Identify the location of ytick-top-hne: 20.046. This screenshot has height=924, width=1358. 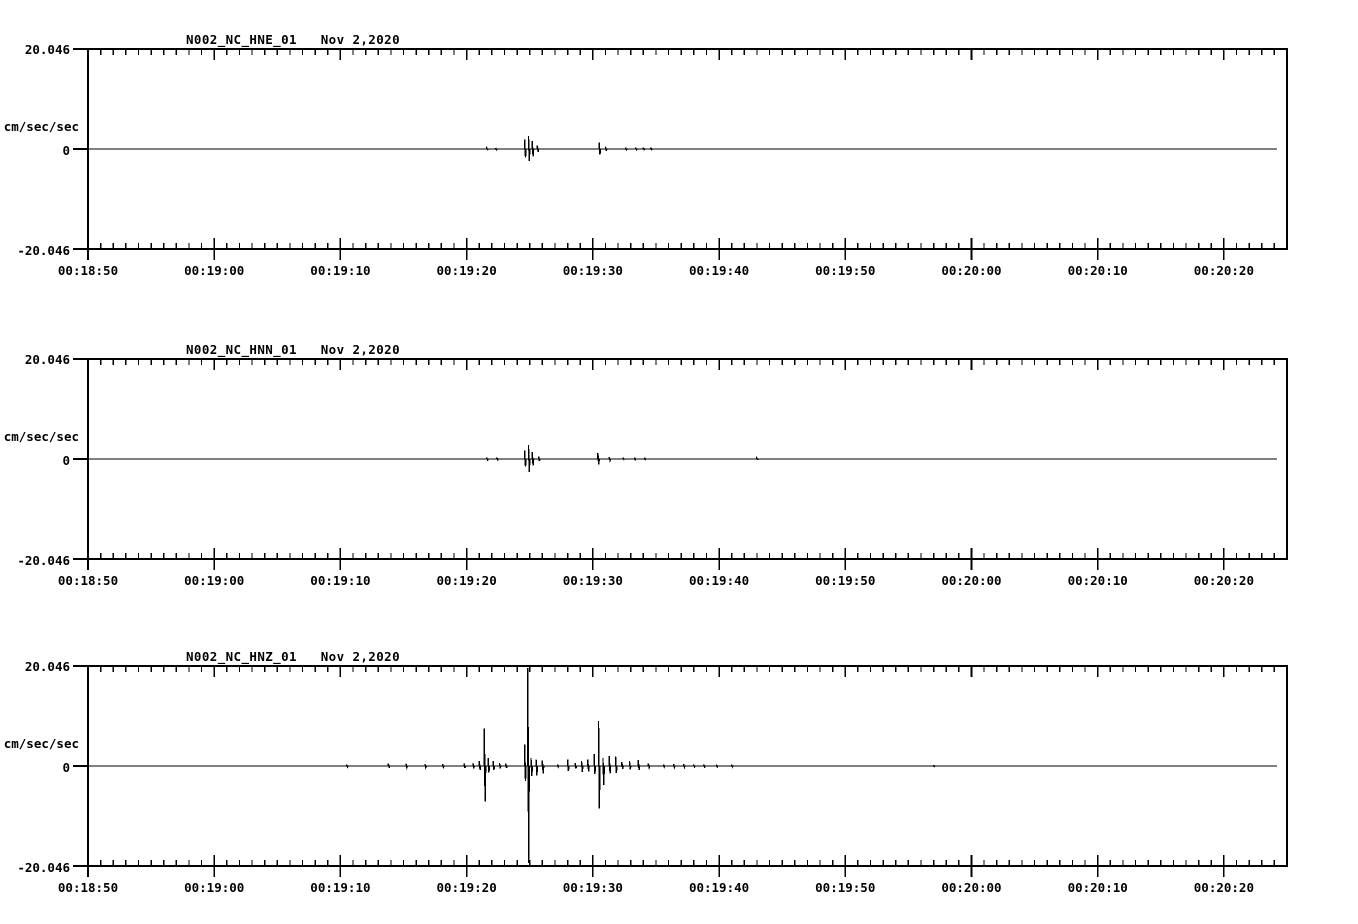
(47, 49).